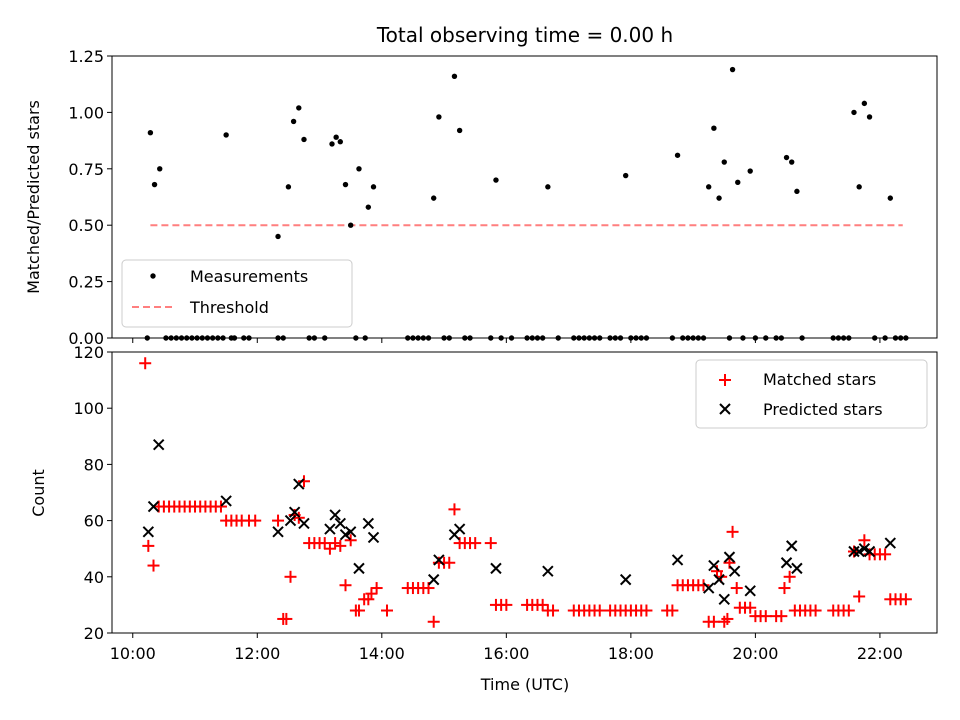 Image resolution: width=960 pixels, height=720 pixels. What do you see at coordinates (90, 197) in the screenshot?
I see `top-y-ticks: 0.00 0.25 0.50 0.75 1.00 1.25` at bounding box center [90, 197].